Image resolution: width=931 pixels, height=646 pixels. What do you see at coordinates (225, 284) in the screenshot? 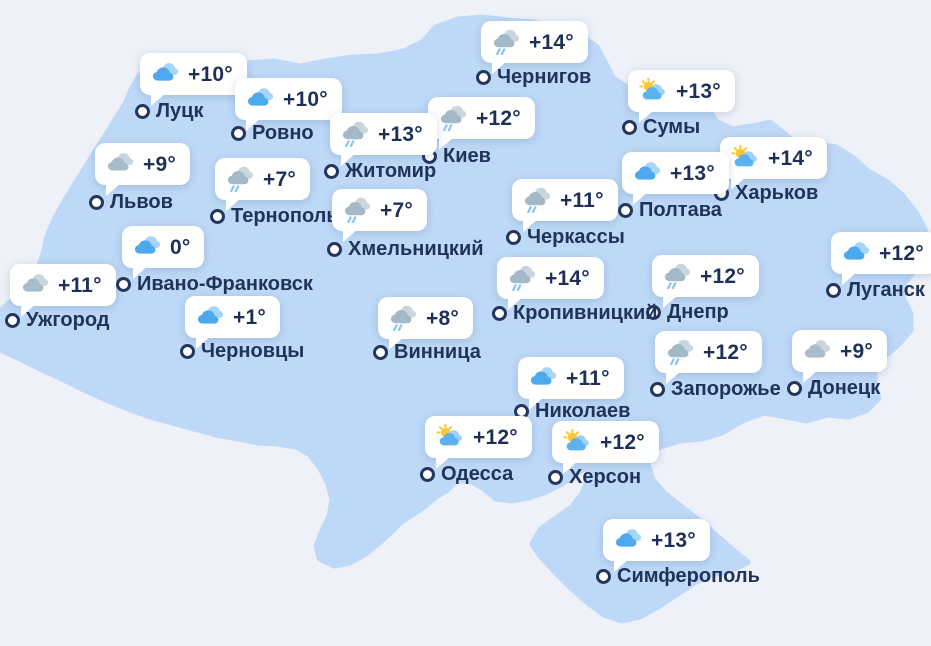
I see `city-label: Ивано-Франковск` at bounding box center [225, 284].